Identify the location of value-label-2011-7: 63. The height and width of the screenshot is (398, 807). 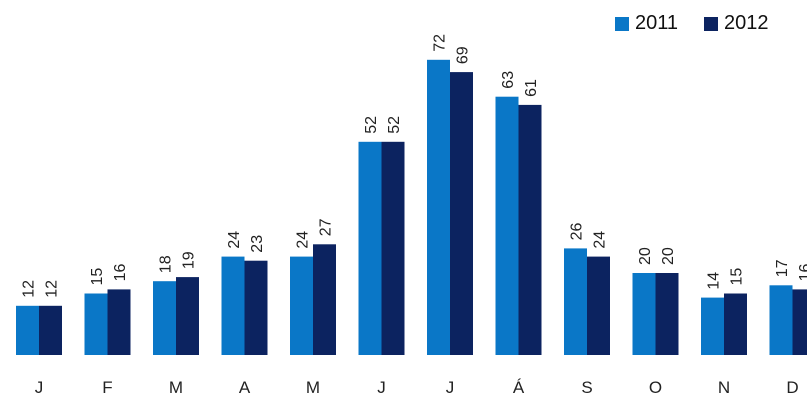
(508, 80).